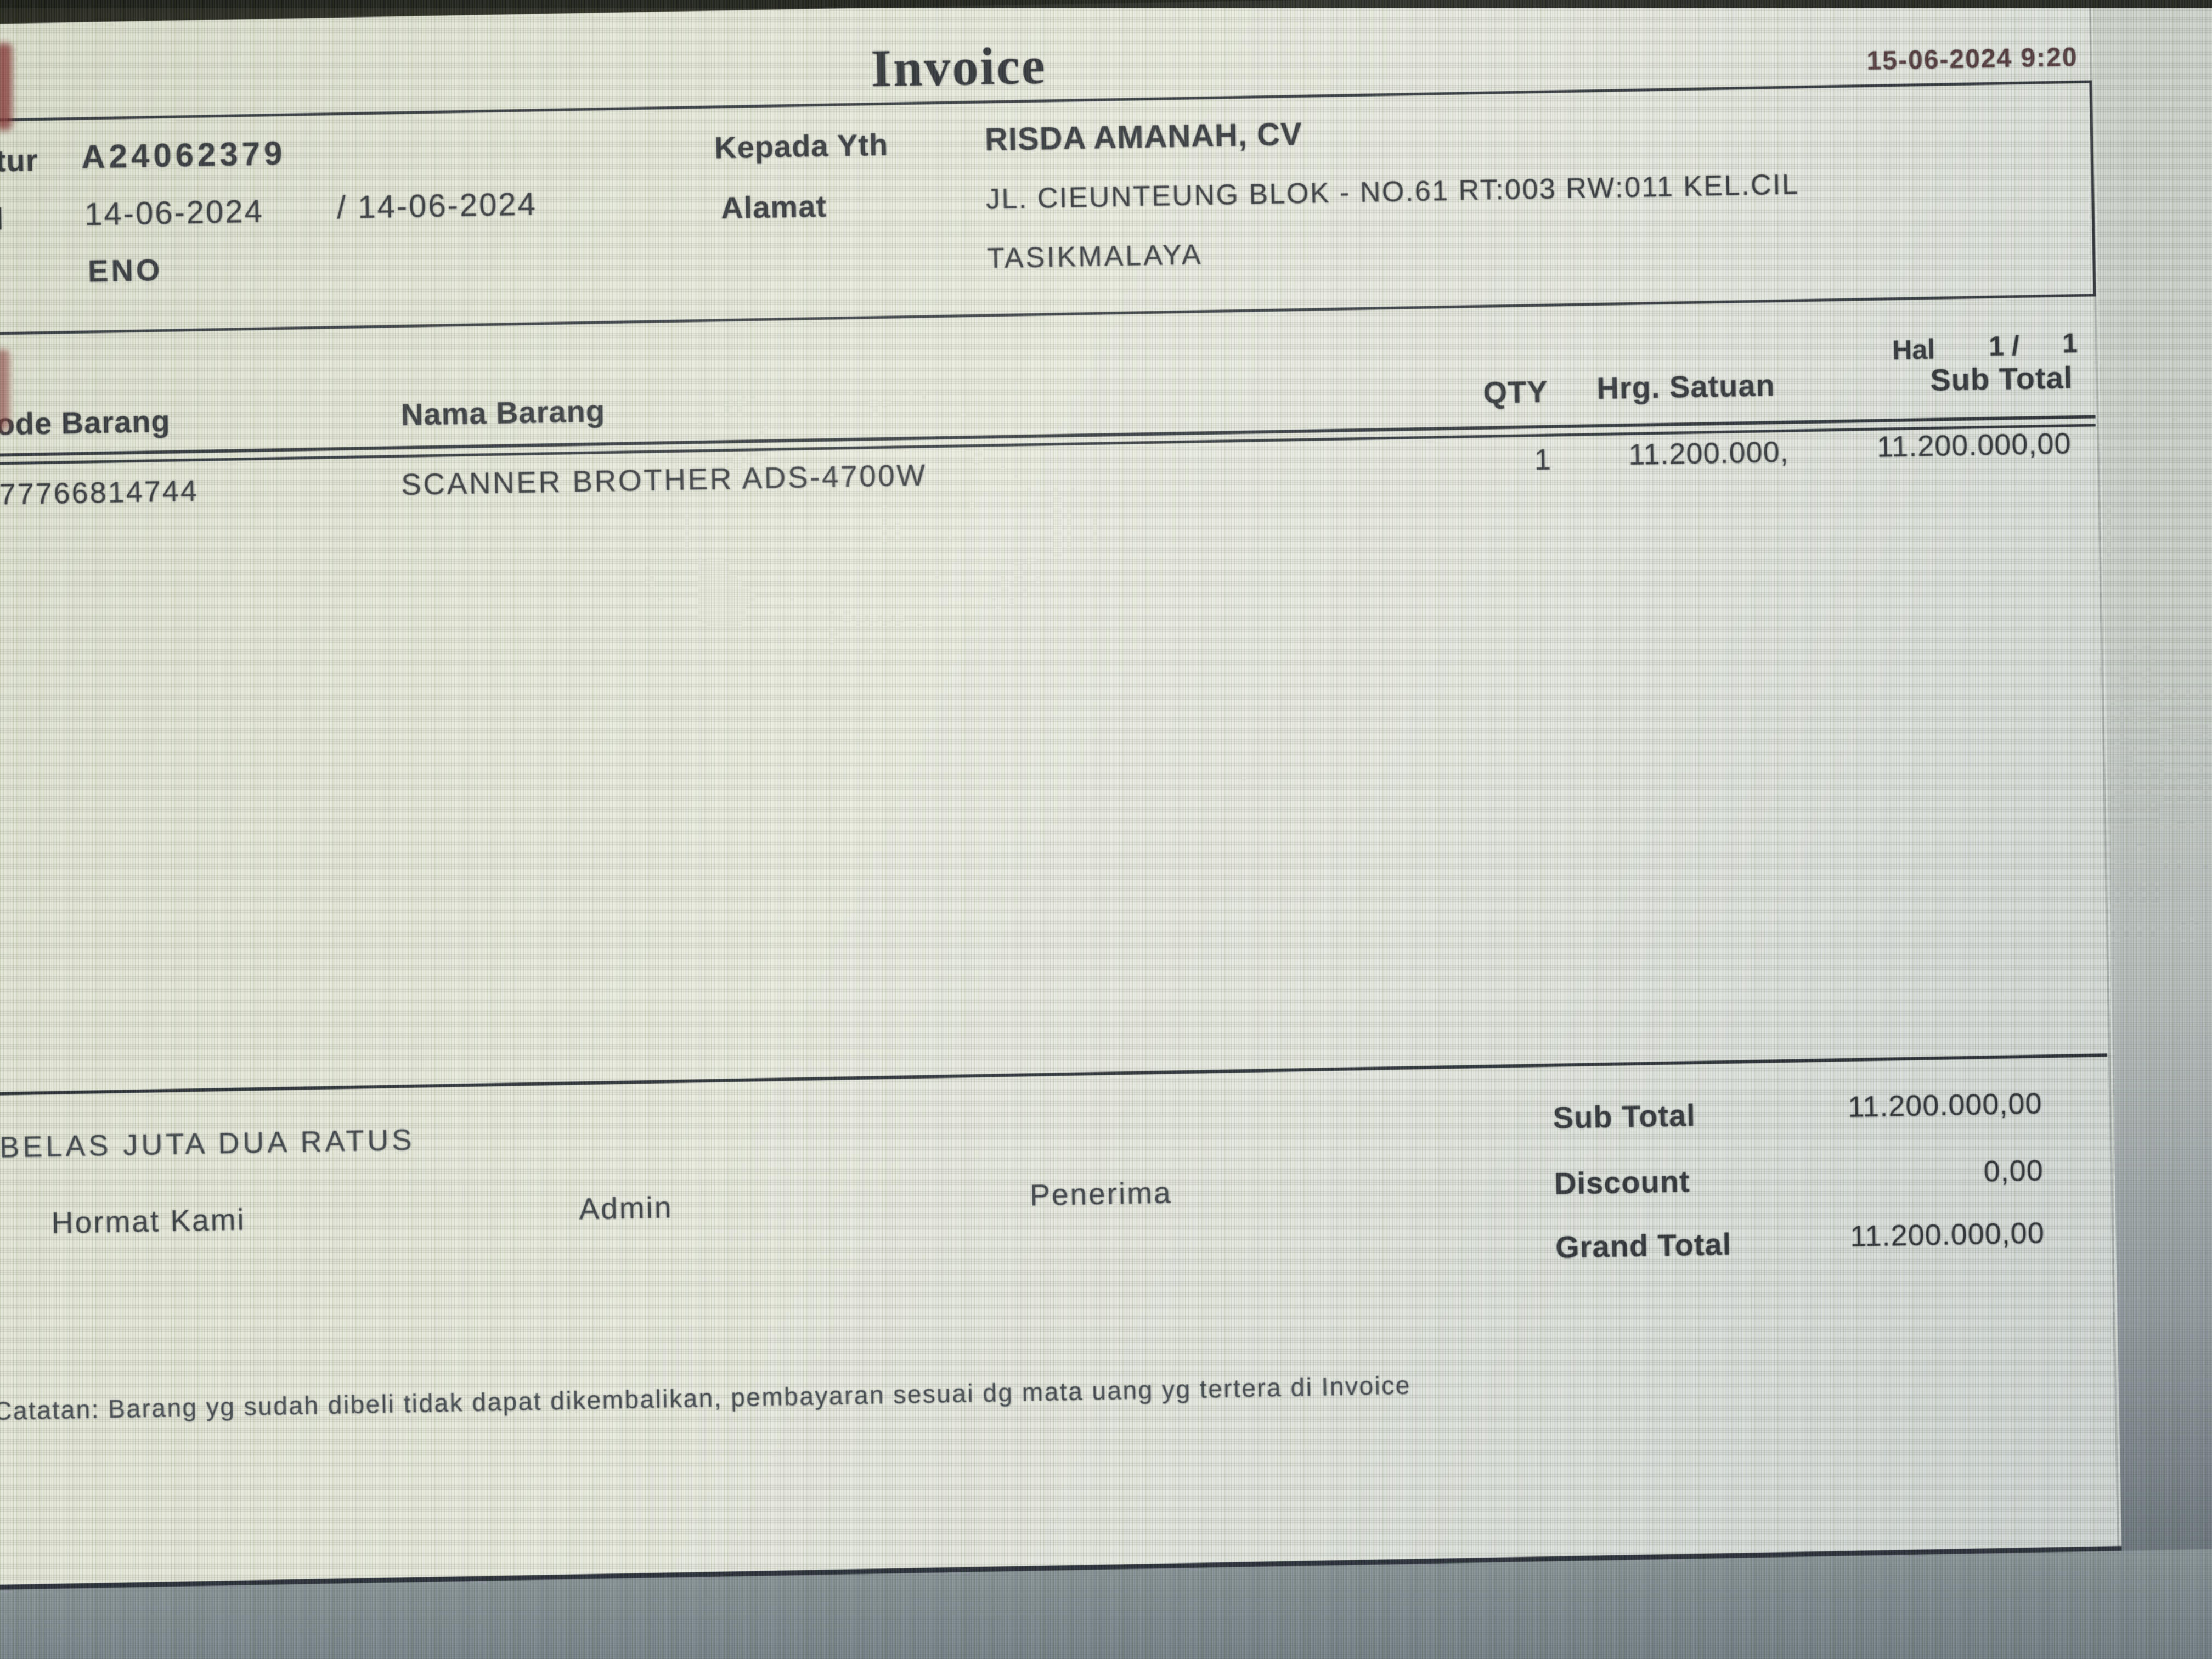 Image resolution: width=2212 pixels, height=1659 pixels. I want to click on col-header-code: Kode Barang, so click(85, 423).